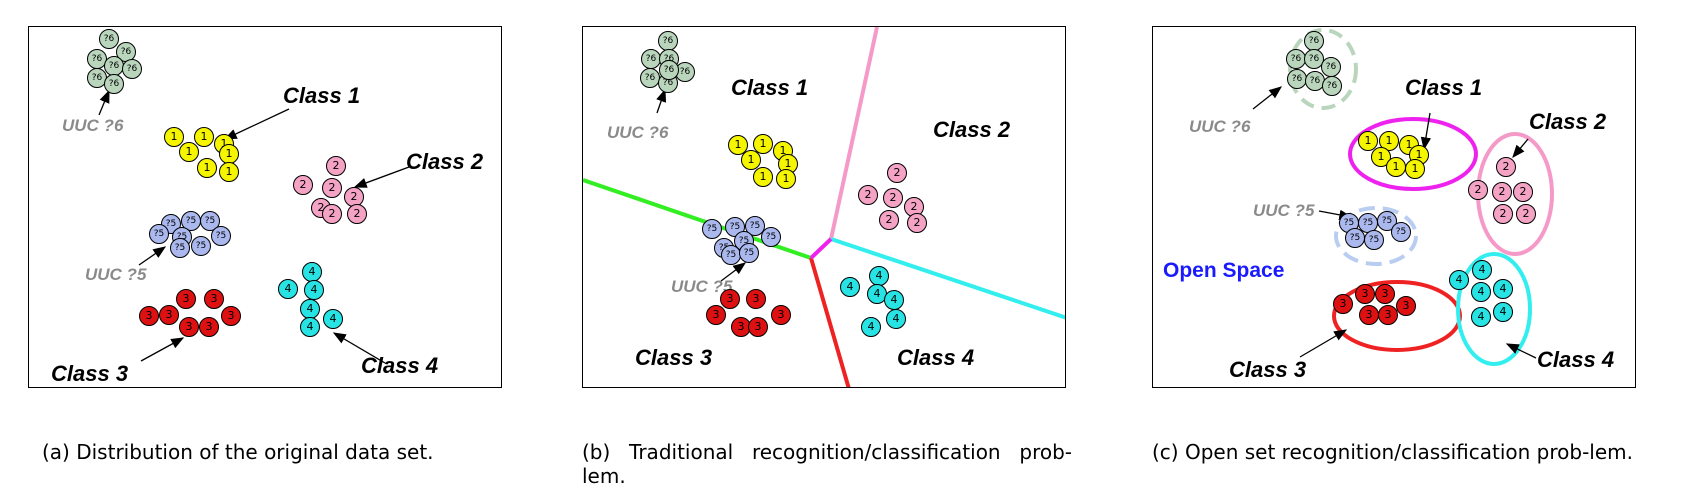  Describe the element at coordinates (1444, 87) in the screenshot. I see `class1-label: Class 1` at that location.